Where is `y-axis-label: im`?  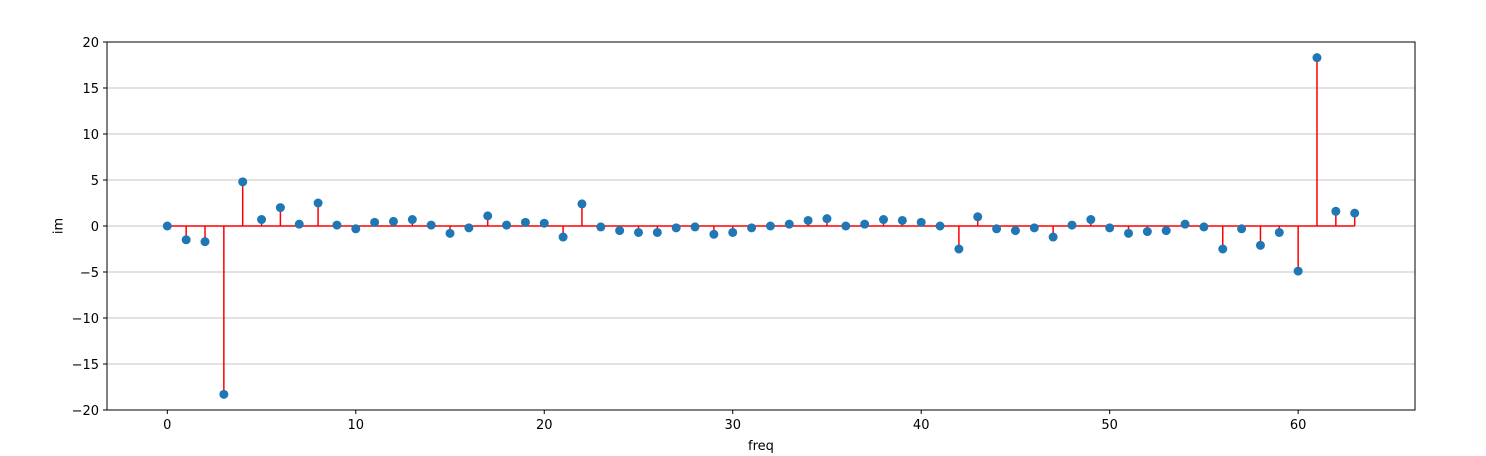 y-axis-label: im is located at coordinates (59, 226).